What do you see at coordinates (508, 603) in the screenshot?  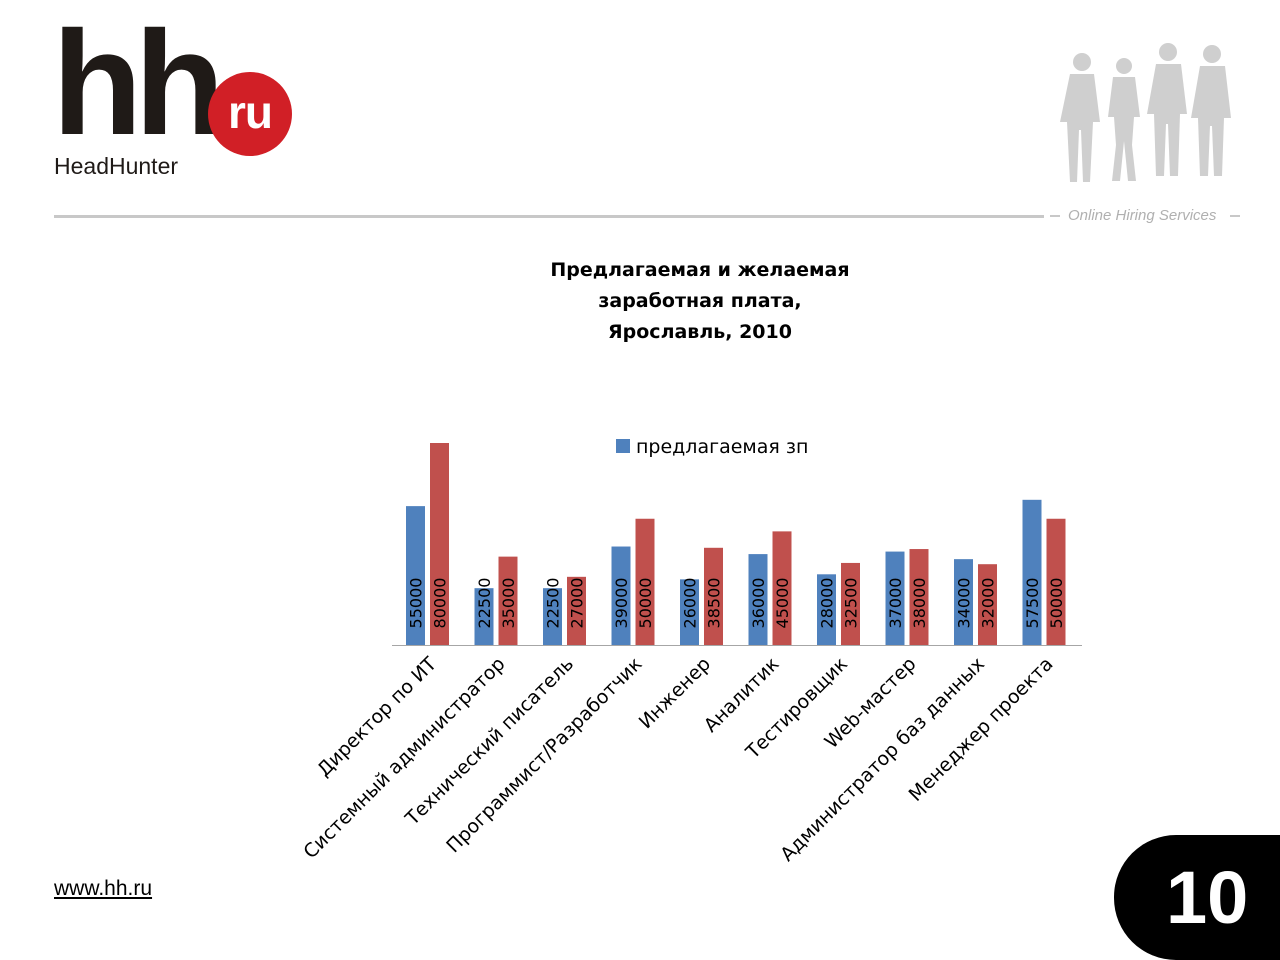 I see `data-label-desired-1: 35000` at bounding box center [508, 603].